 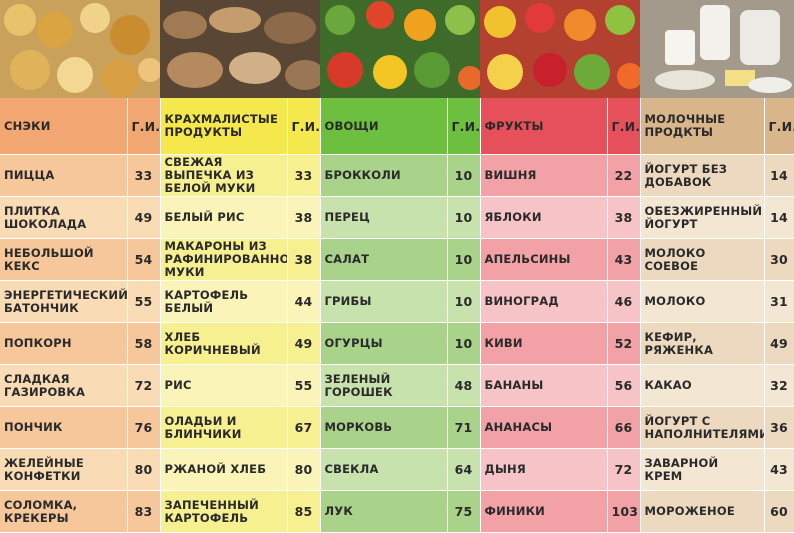 I want to click on food-name: Киви, so click(x=544, y=343).